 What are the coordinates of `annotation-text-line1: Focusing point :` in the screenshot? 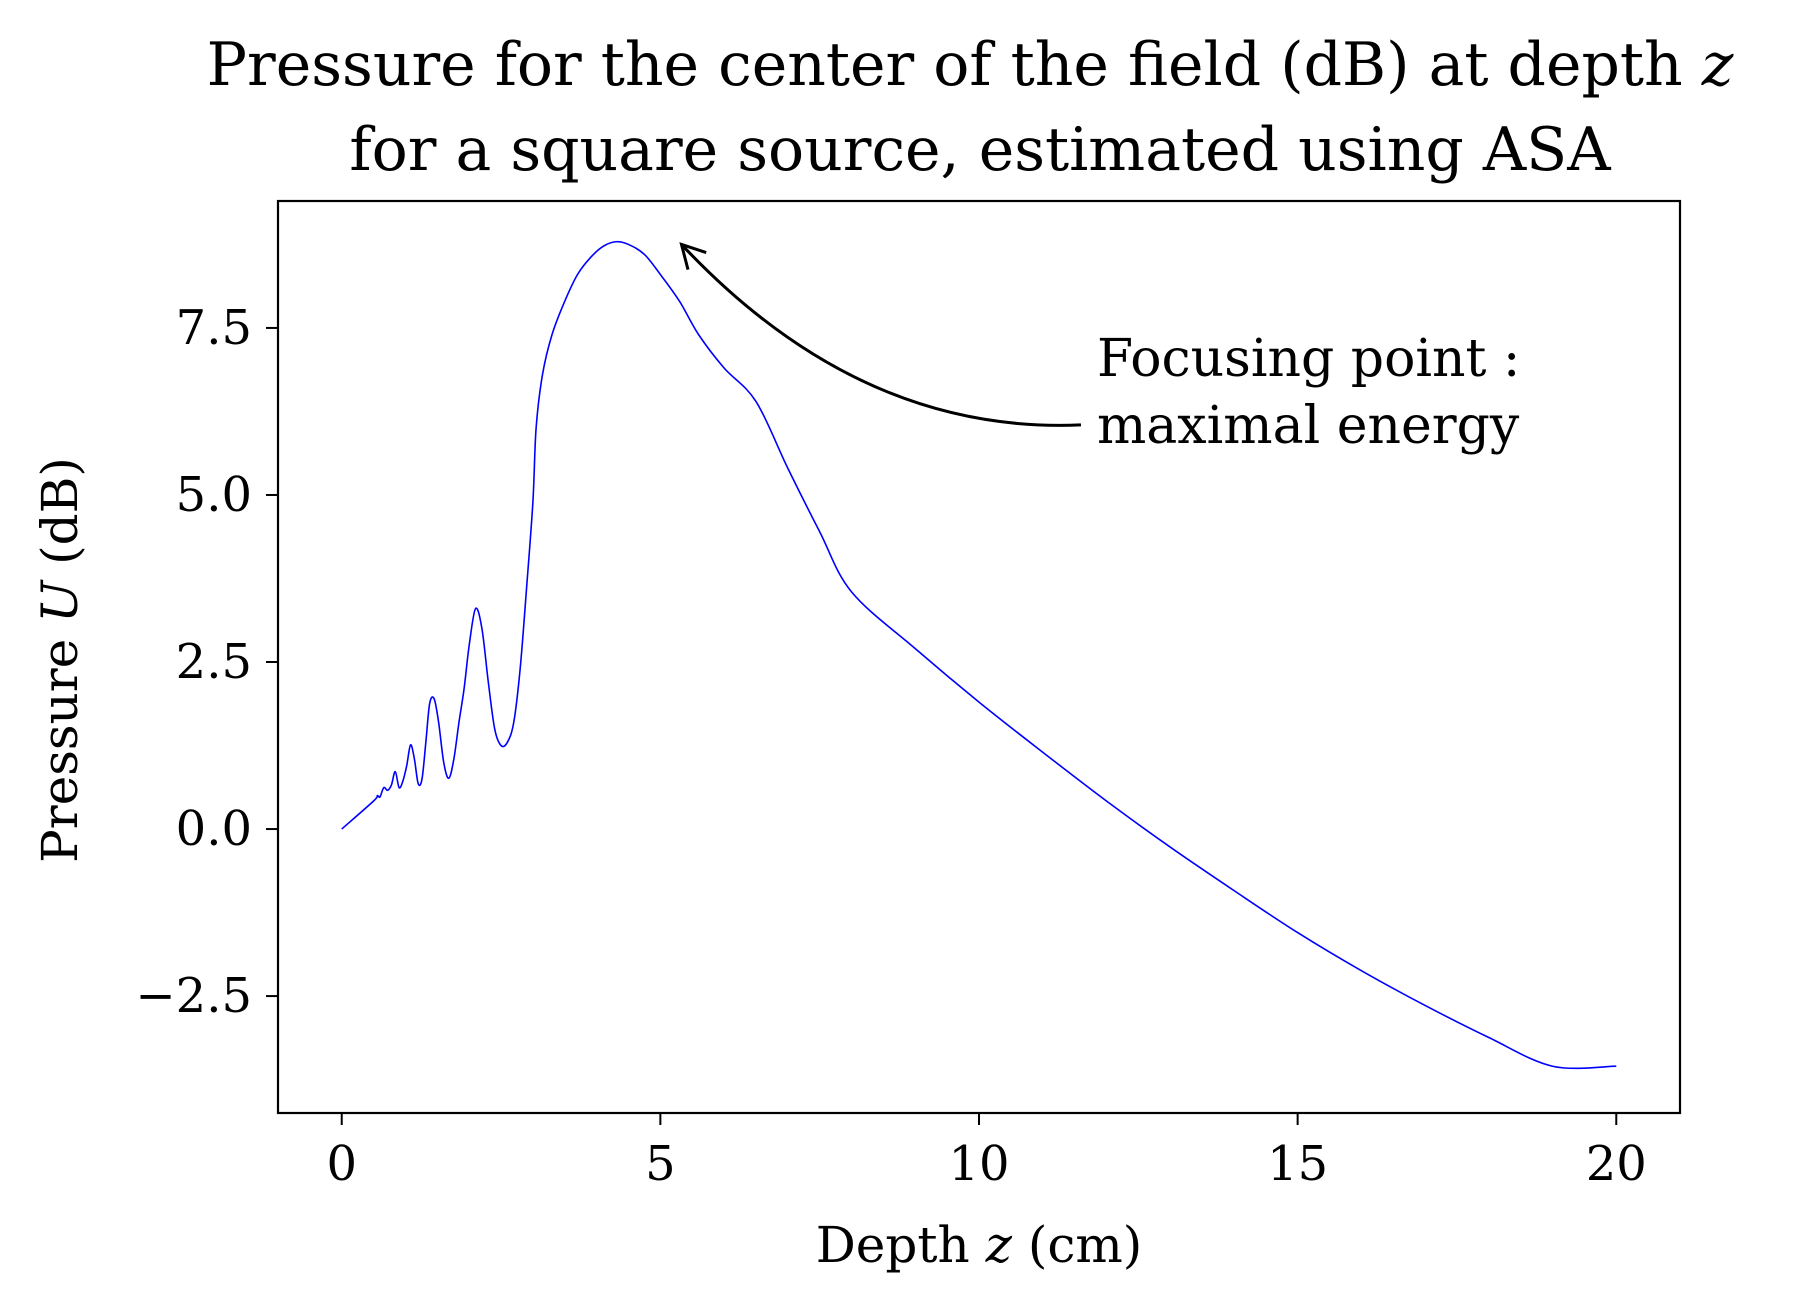 It's located at (1308, 359).